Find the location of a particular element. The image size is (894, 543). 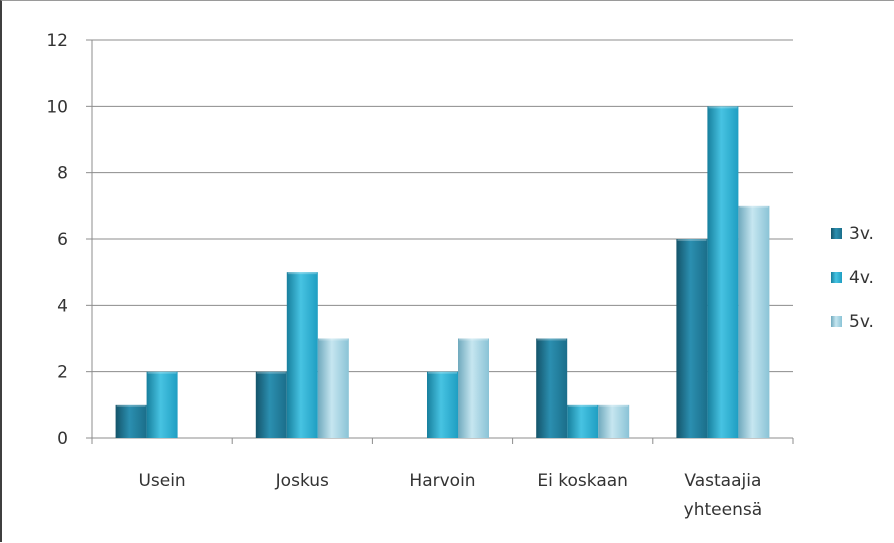

bar-bevel-usein-3v is located at coordinates (131, 405).